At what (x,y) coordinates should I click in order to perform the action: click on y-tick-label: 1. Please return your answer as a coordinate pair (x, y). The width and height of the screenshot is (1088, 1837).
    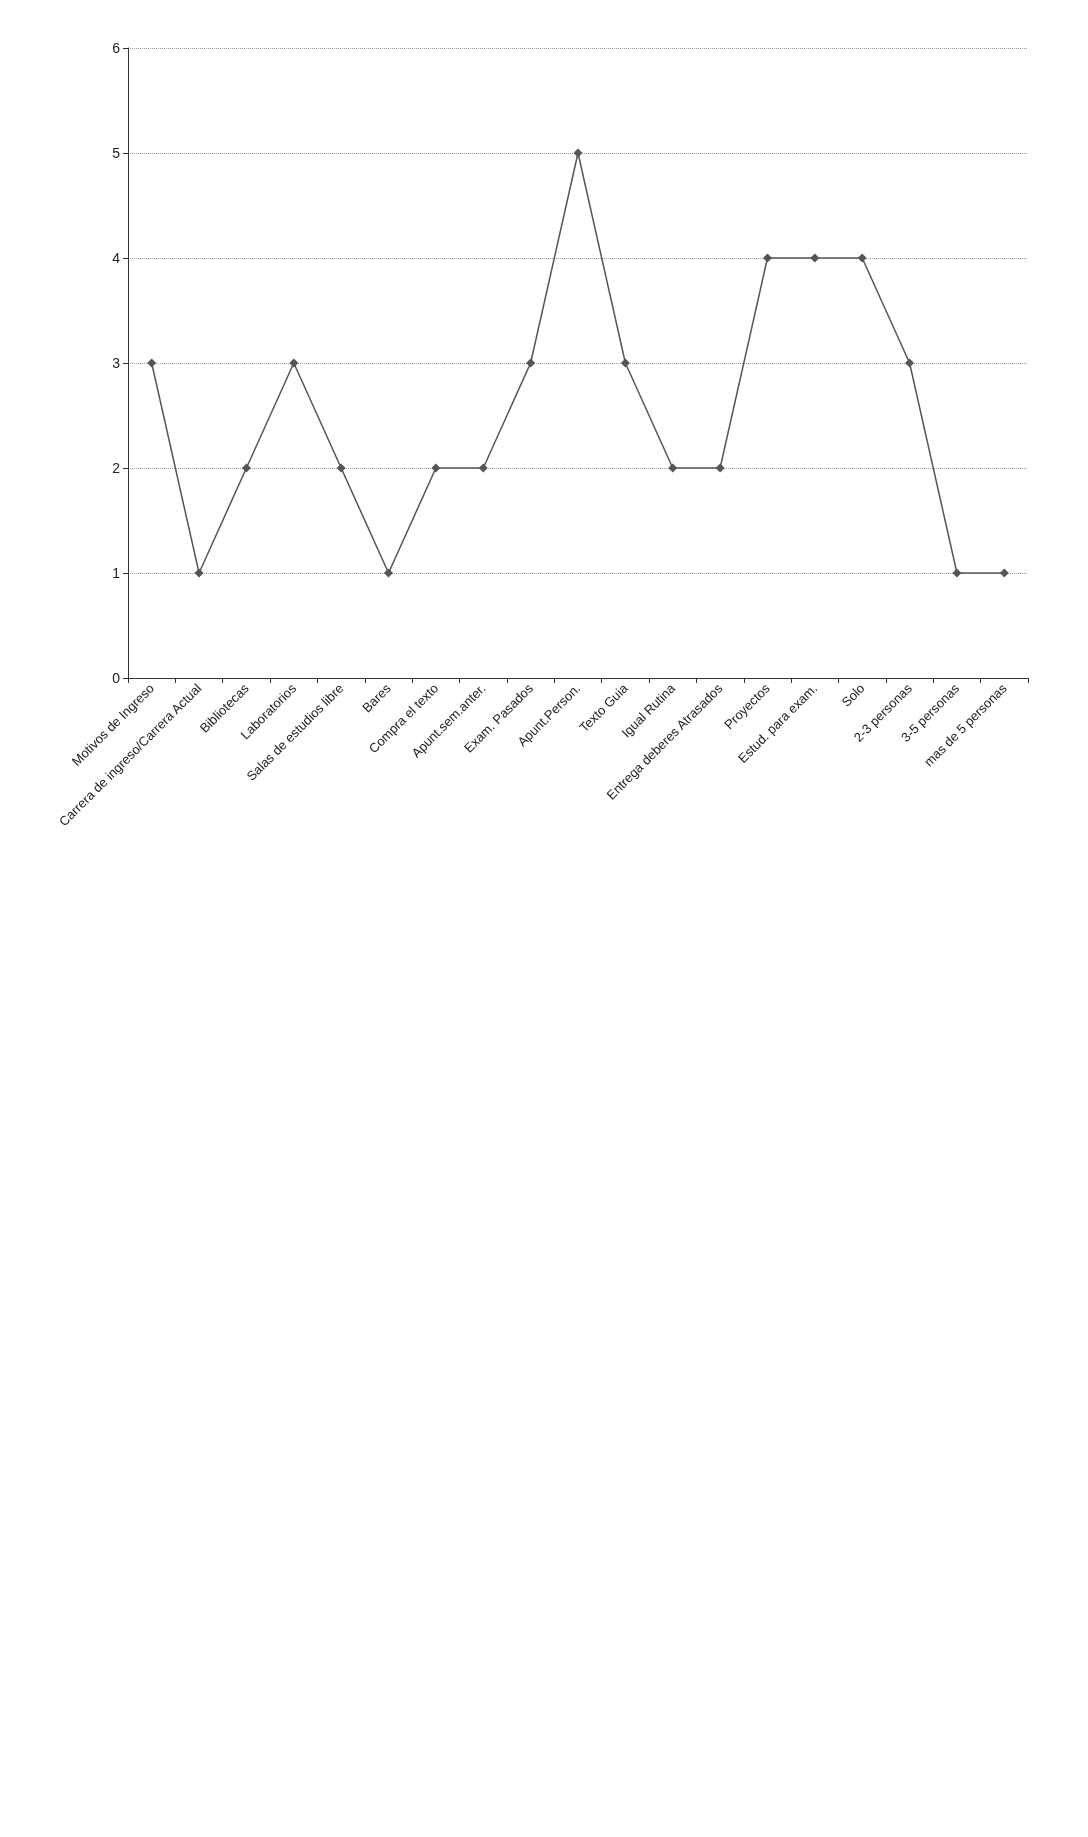
    Looking at the image, I should click on (116, 573).